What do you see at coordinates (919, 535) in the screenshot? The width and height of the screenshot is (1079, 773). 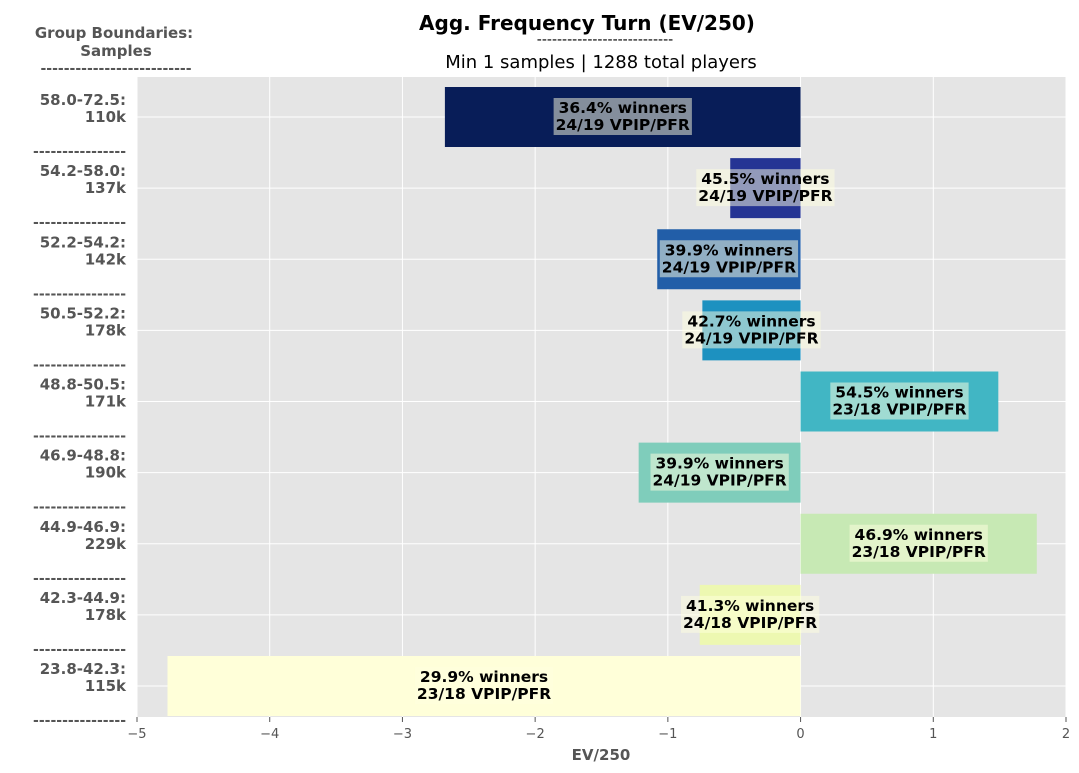 I see `bar-label-winners: 46.9% winners` at bounding box center [919, 535].